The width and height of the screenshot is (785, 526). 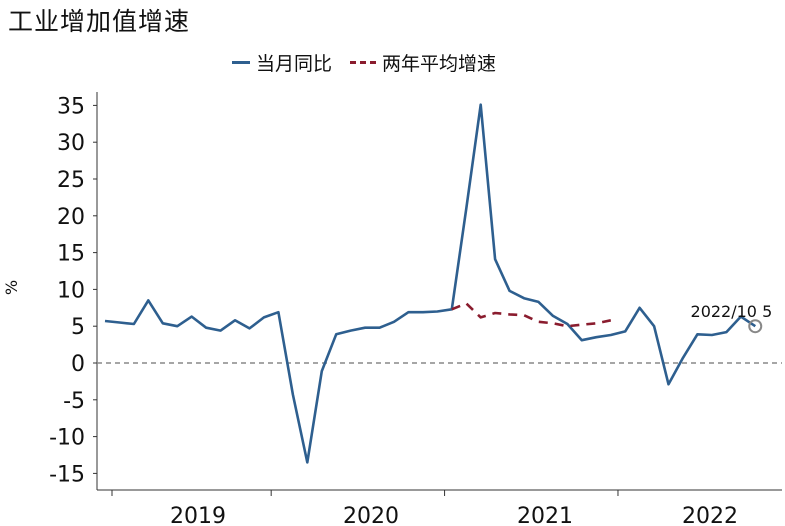 I want to click on x-year-label: 2020, so click(x=371, y=515).